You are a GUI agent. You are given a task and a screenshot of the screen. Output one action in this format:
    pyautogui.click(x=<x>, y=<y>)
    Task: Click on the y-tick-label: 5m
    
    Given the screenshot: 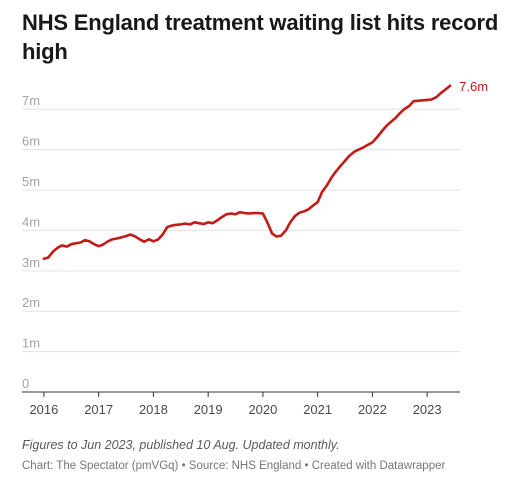 What is the action you would take?
    pyautogui.click(x=31, y=181)
    